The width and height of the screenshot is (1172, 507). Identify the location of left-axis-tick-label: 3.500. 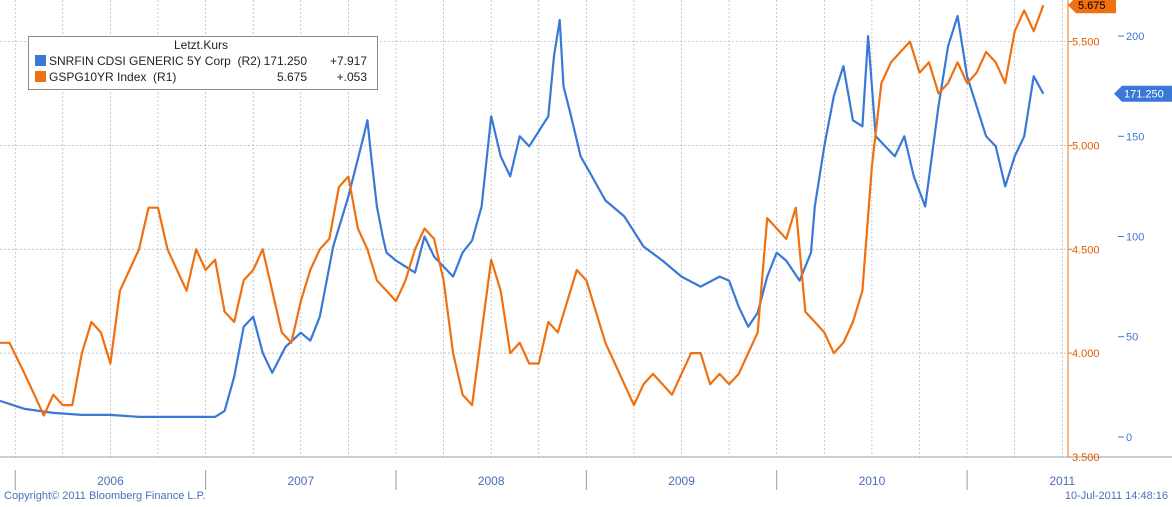
(1086, 458).